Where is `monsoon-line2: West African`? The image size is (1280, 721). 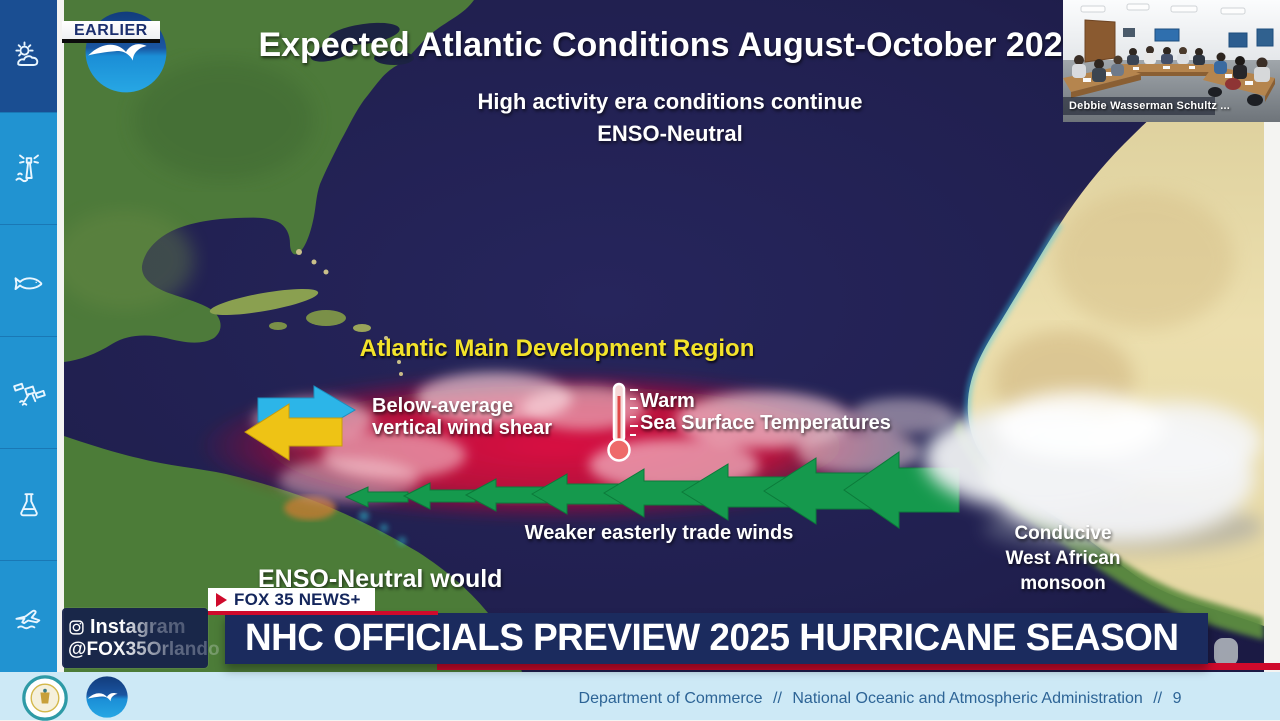
monsoon-line2: West African is located at coordinates (1063, 558).